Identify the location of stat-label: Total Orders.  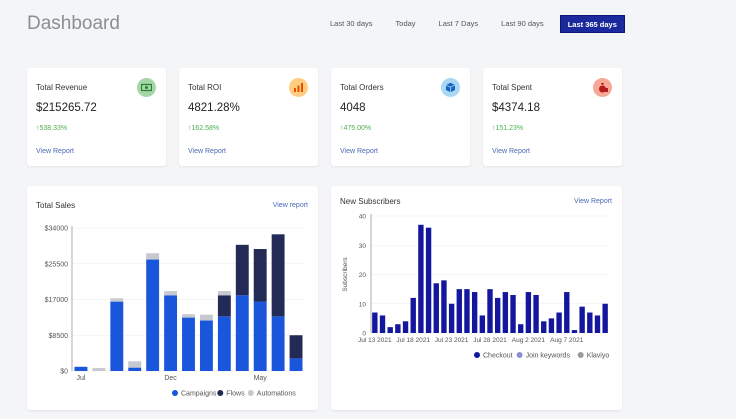
(362, 87).